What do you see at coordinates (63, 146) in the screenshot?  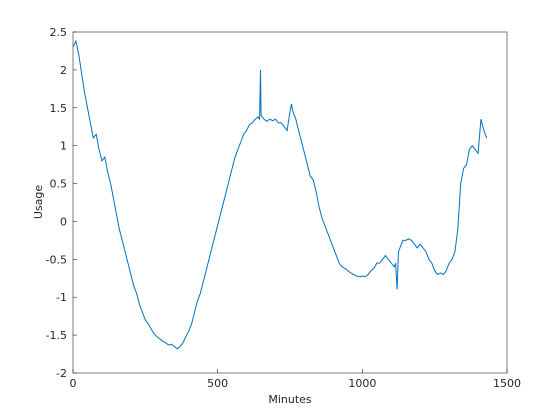 I see `y-tick-label: 1` at bounding box center [63, 146].